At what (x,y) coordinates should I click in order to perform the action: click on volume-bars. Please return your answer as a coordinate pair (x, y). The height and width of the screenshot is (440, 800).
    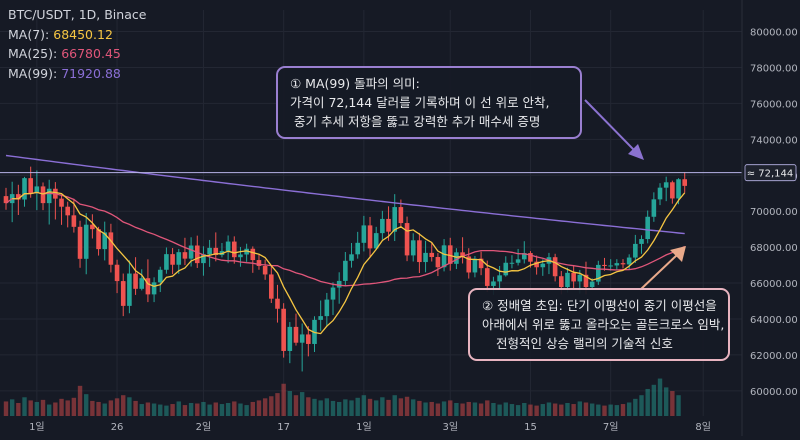
    Looking at the image, I should click on (342, 397).